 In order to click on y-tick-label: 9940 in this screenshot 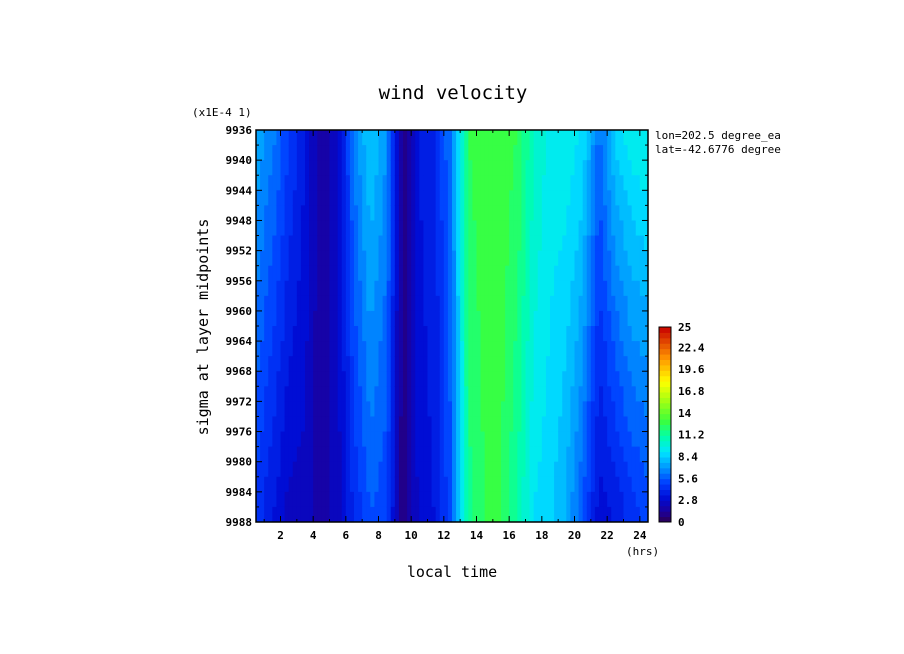, I will do `click(239, 160)`.